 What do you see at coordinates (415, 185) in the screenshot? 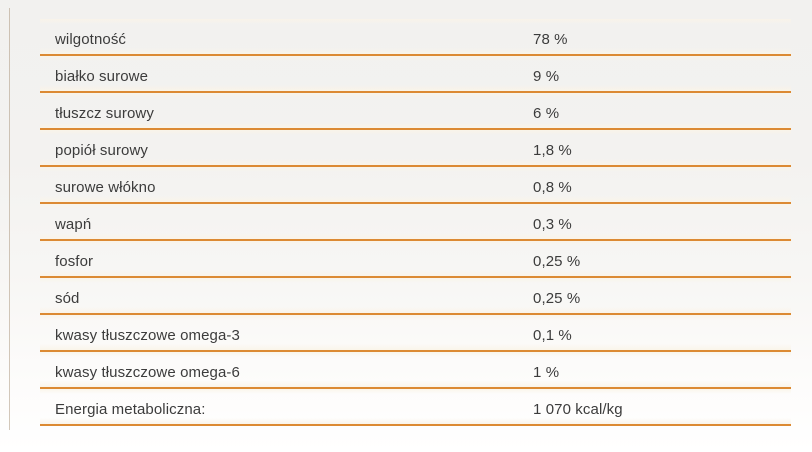
I see `table-row: surowe włókno 0,8 %` at bounding box center [415, 185].